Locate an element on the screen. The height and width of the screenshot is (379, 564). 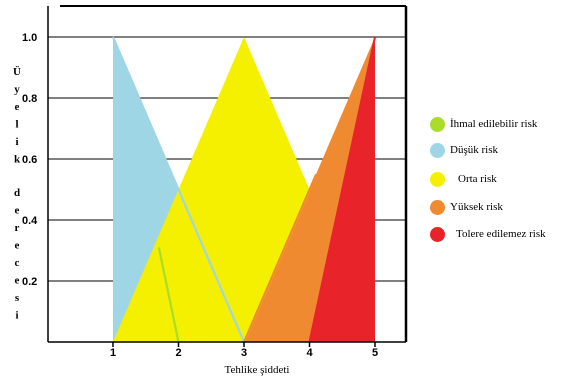
y-tick-label: 0.6 is located at coordinates (29, 160).